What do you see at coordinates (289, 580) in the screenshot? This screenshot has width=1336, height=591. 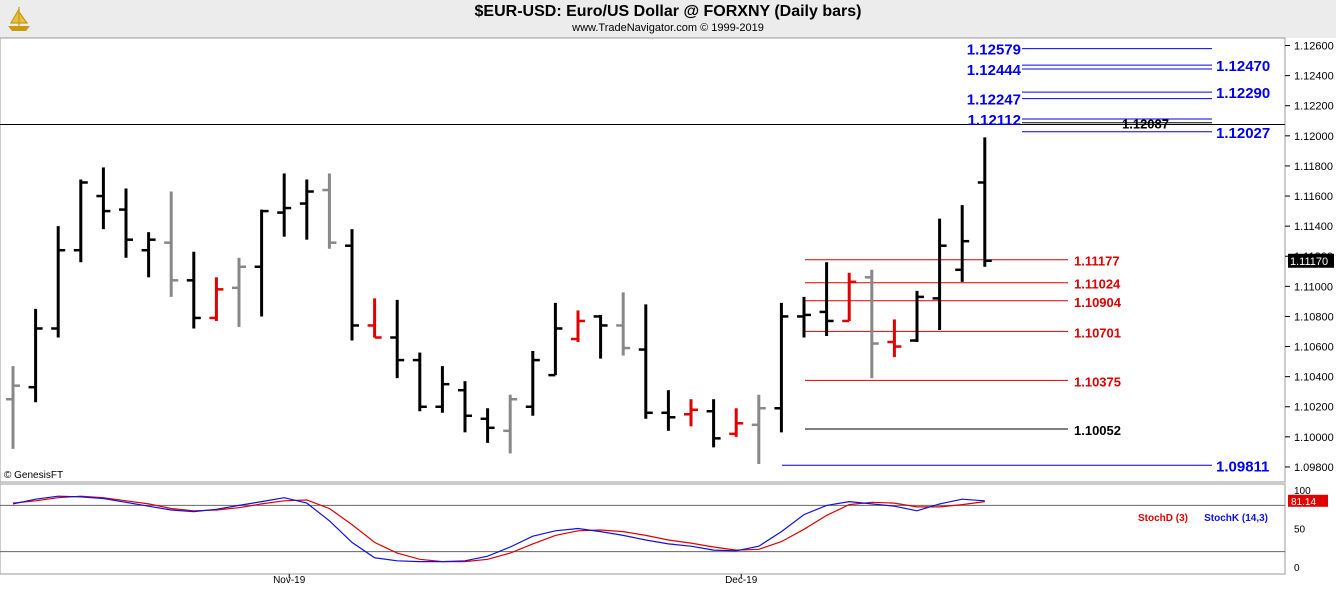 I see `date-label: Nov-19` at bounding box center [289, 580].